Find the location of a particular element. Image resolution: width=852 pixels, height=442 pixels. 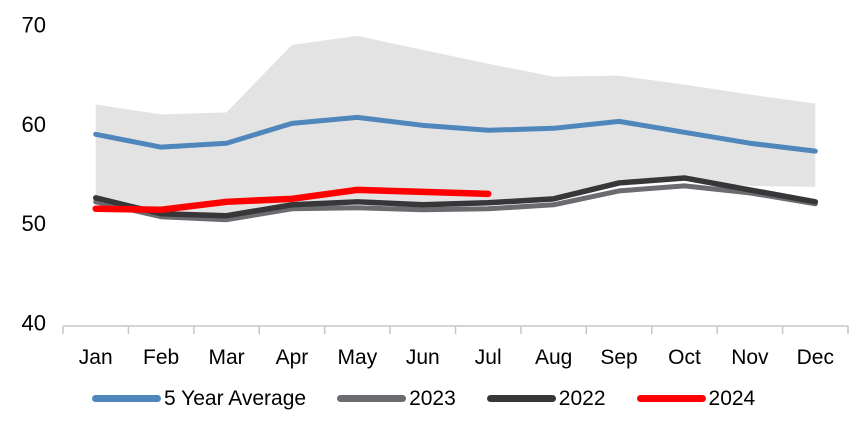

x-axis-label-mar: Mar is located at coordinates (226, 357).